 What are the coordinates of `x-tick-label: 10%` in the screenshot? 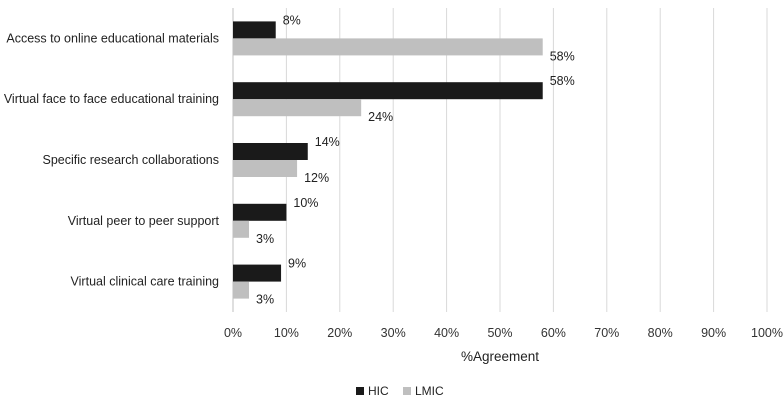 It's located at (286, 333).